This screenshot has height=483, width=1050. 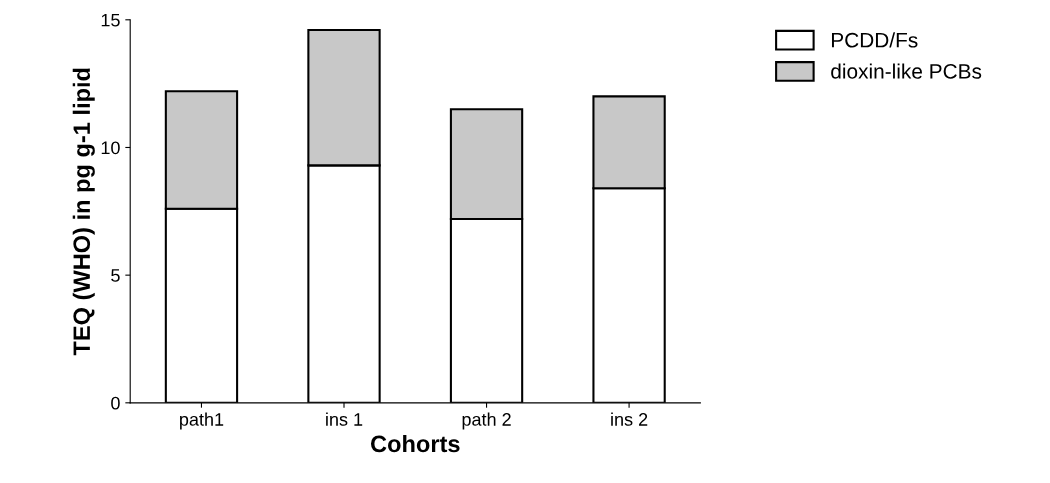 What do you see at coordinates (83, 212) in the screenshot?
I see `y-axis-title: TEQ (WHO) in pg g-1 lipid` at bounding box center [83, 212].